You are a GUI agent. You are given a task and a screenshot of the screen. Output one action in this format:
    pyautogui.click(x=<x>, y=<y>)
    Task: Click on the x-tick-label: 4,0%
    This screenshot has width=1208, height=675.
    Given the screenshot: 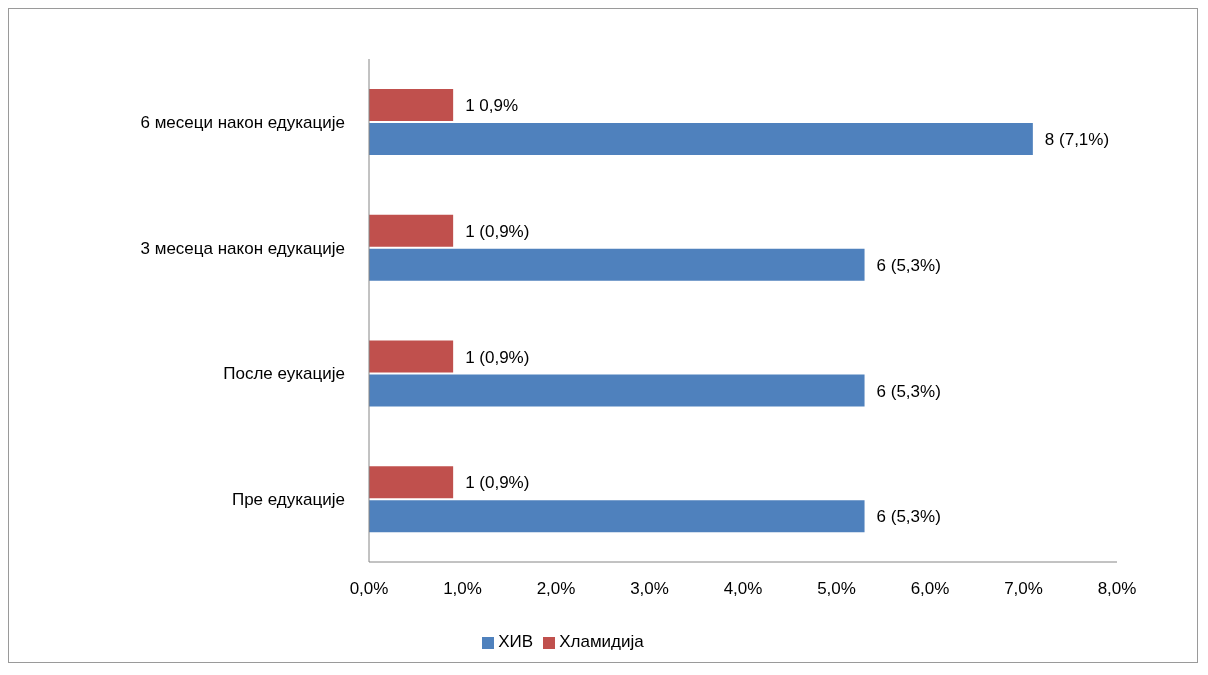 What is the action you would take?
    pyautogui.click(x=743, y=589)
    